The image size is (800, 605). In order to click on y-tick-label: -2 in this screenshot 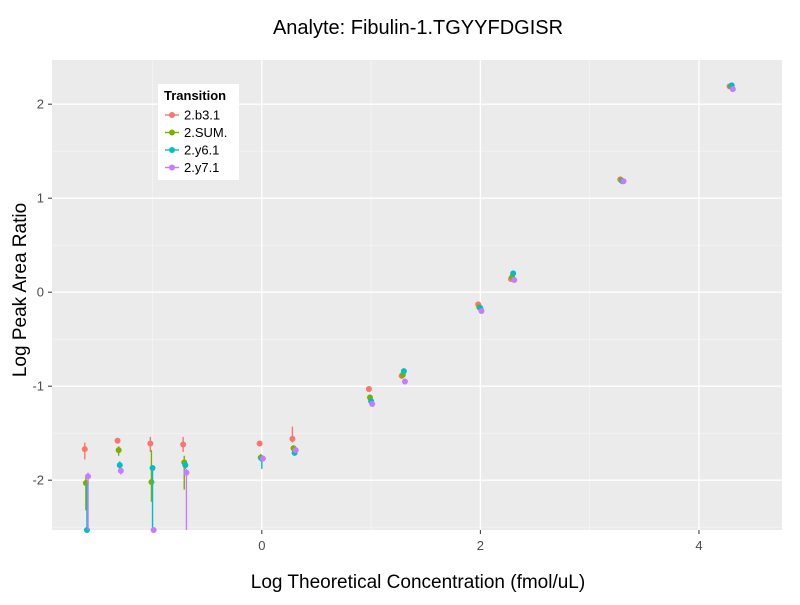, I will do `click(38, 480)`.